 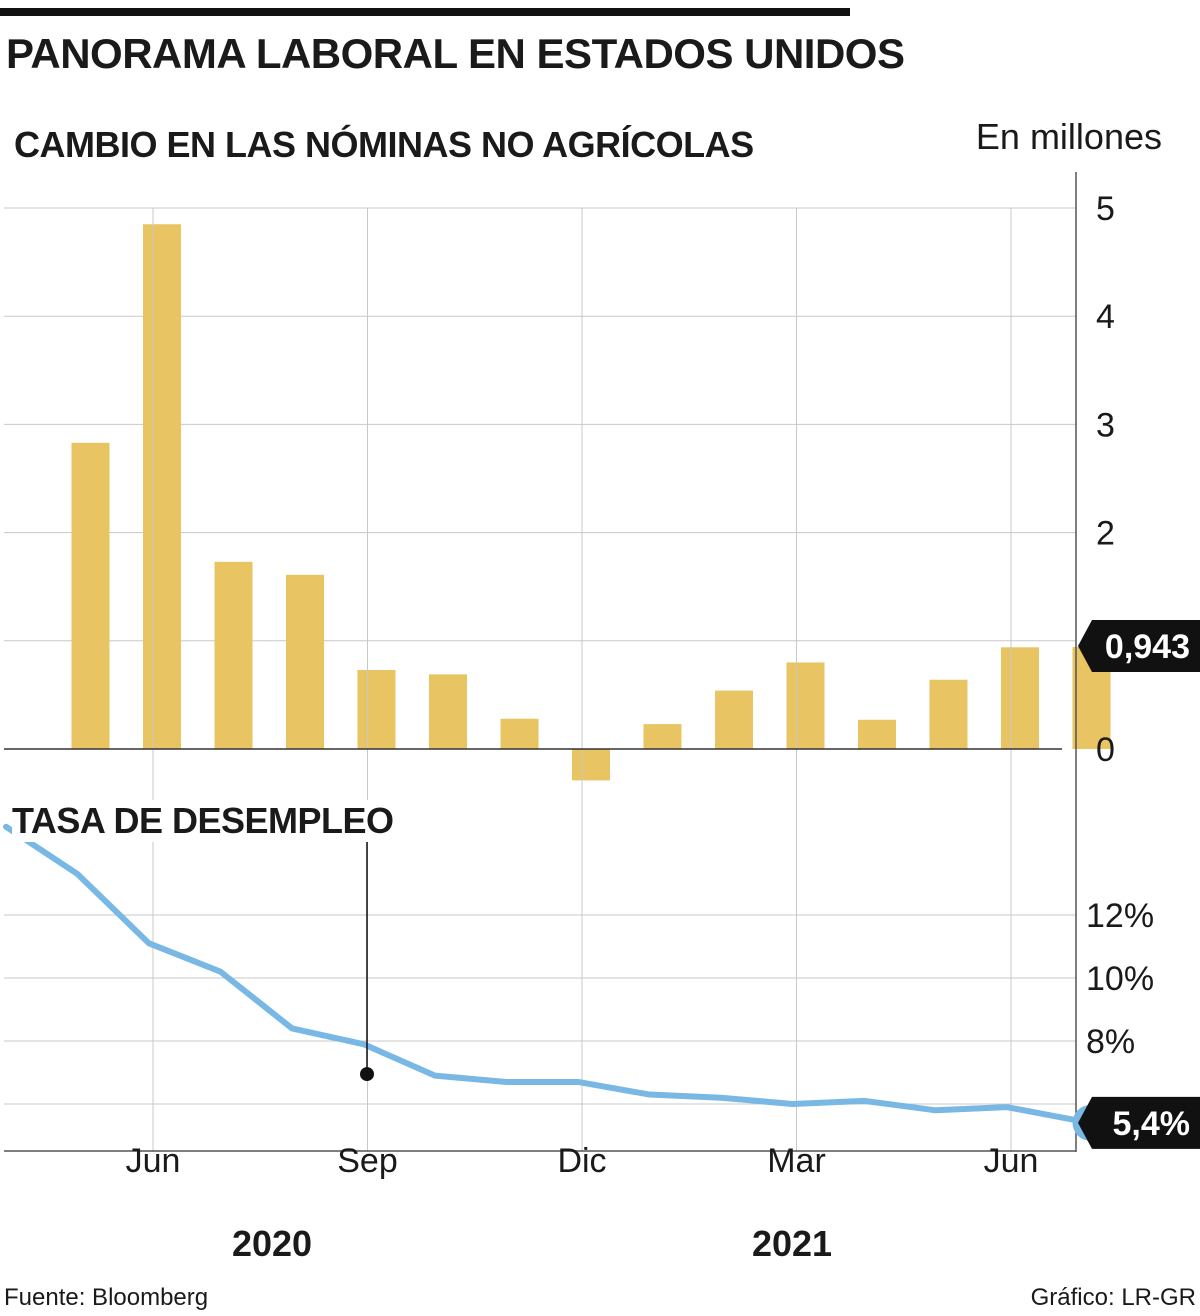 I want to click on unemployment-callout-label: 5,4%, so click(x=1152, y=1124).